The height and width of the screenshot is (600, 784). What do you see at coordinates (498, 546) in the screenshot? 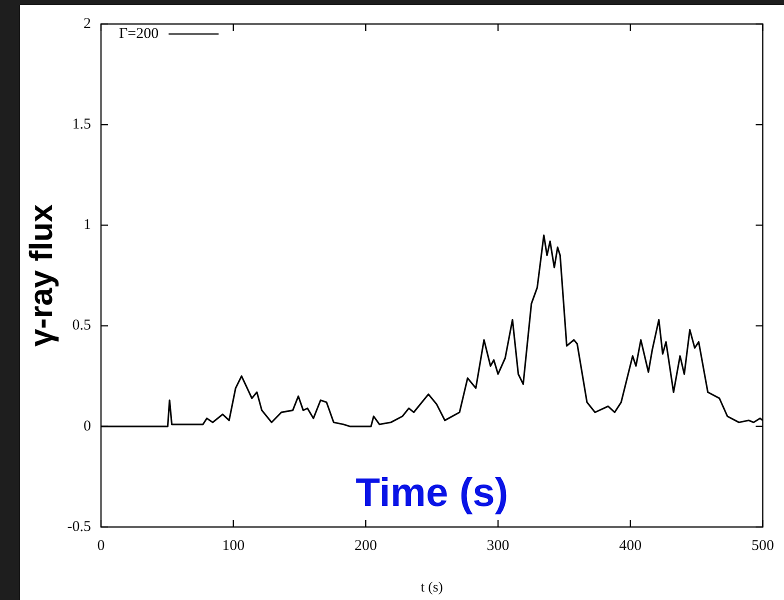
I see `x-tick-label: 300` at bounding box center [498, 546].